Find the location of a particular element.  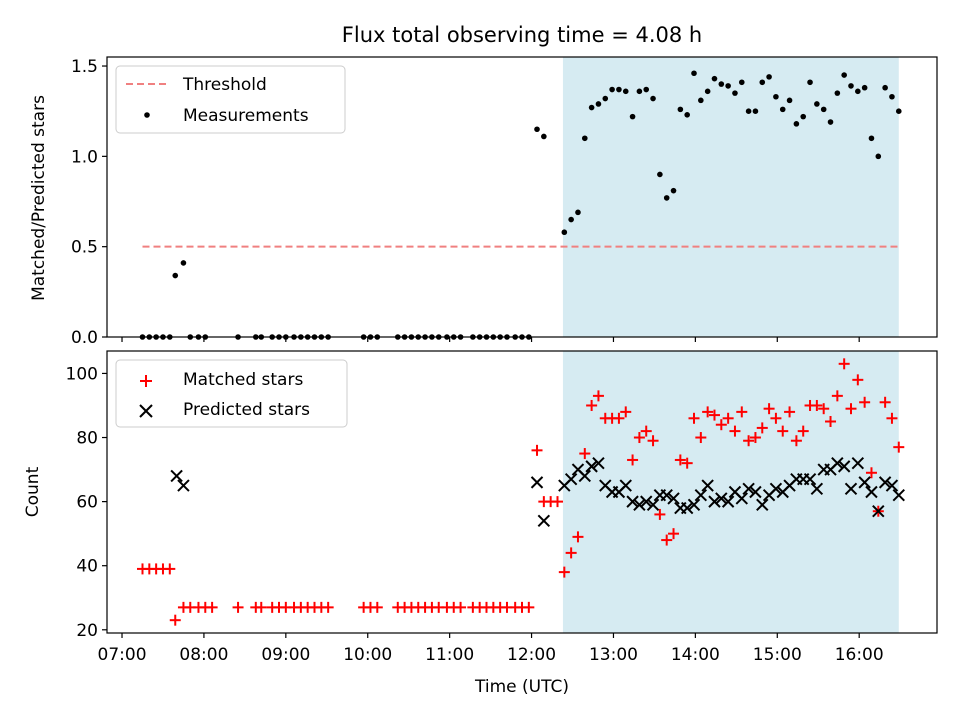

predicted-stars-points is located at coordinates (537, 492).